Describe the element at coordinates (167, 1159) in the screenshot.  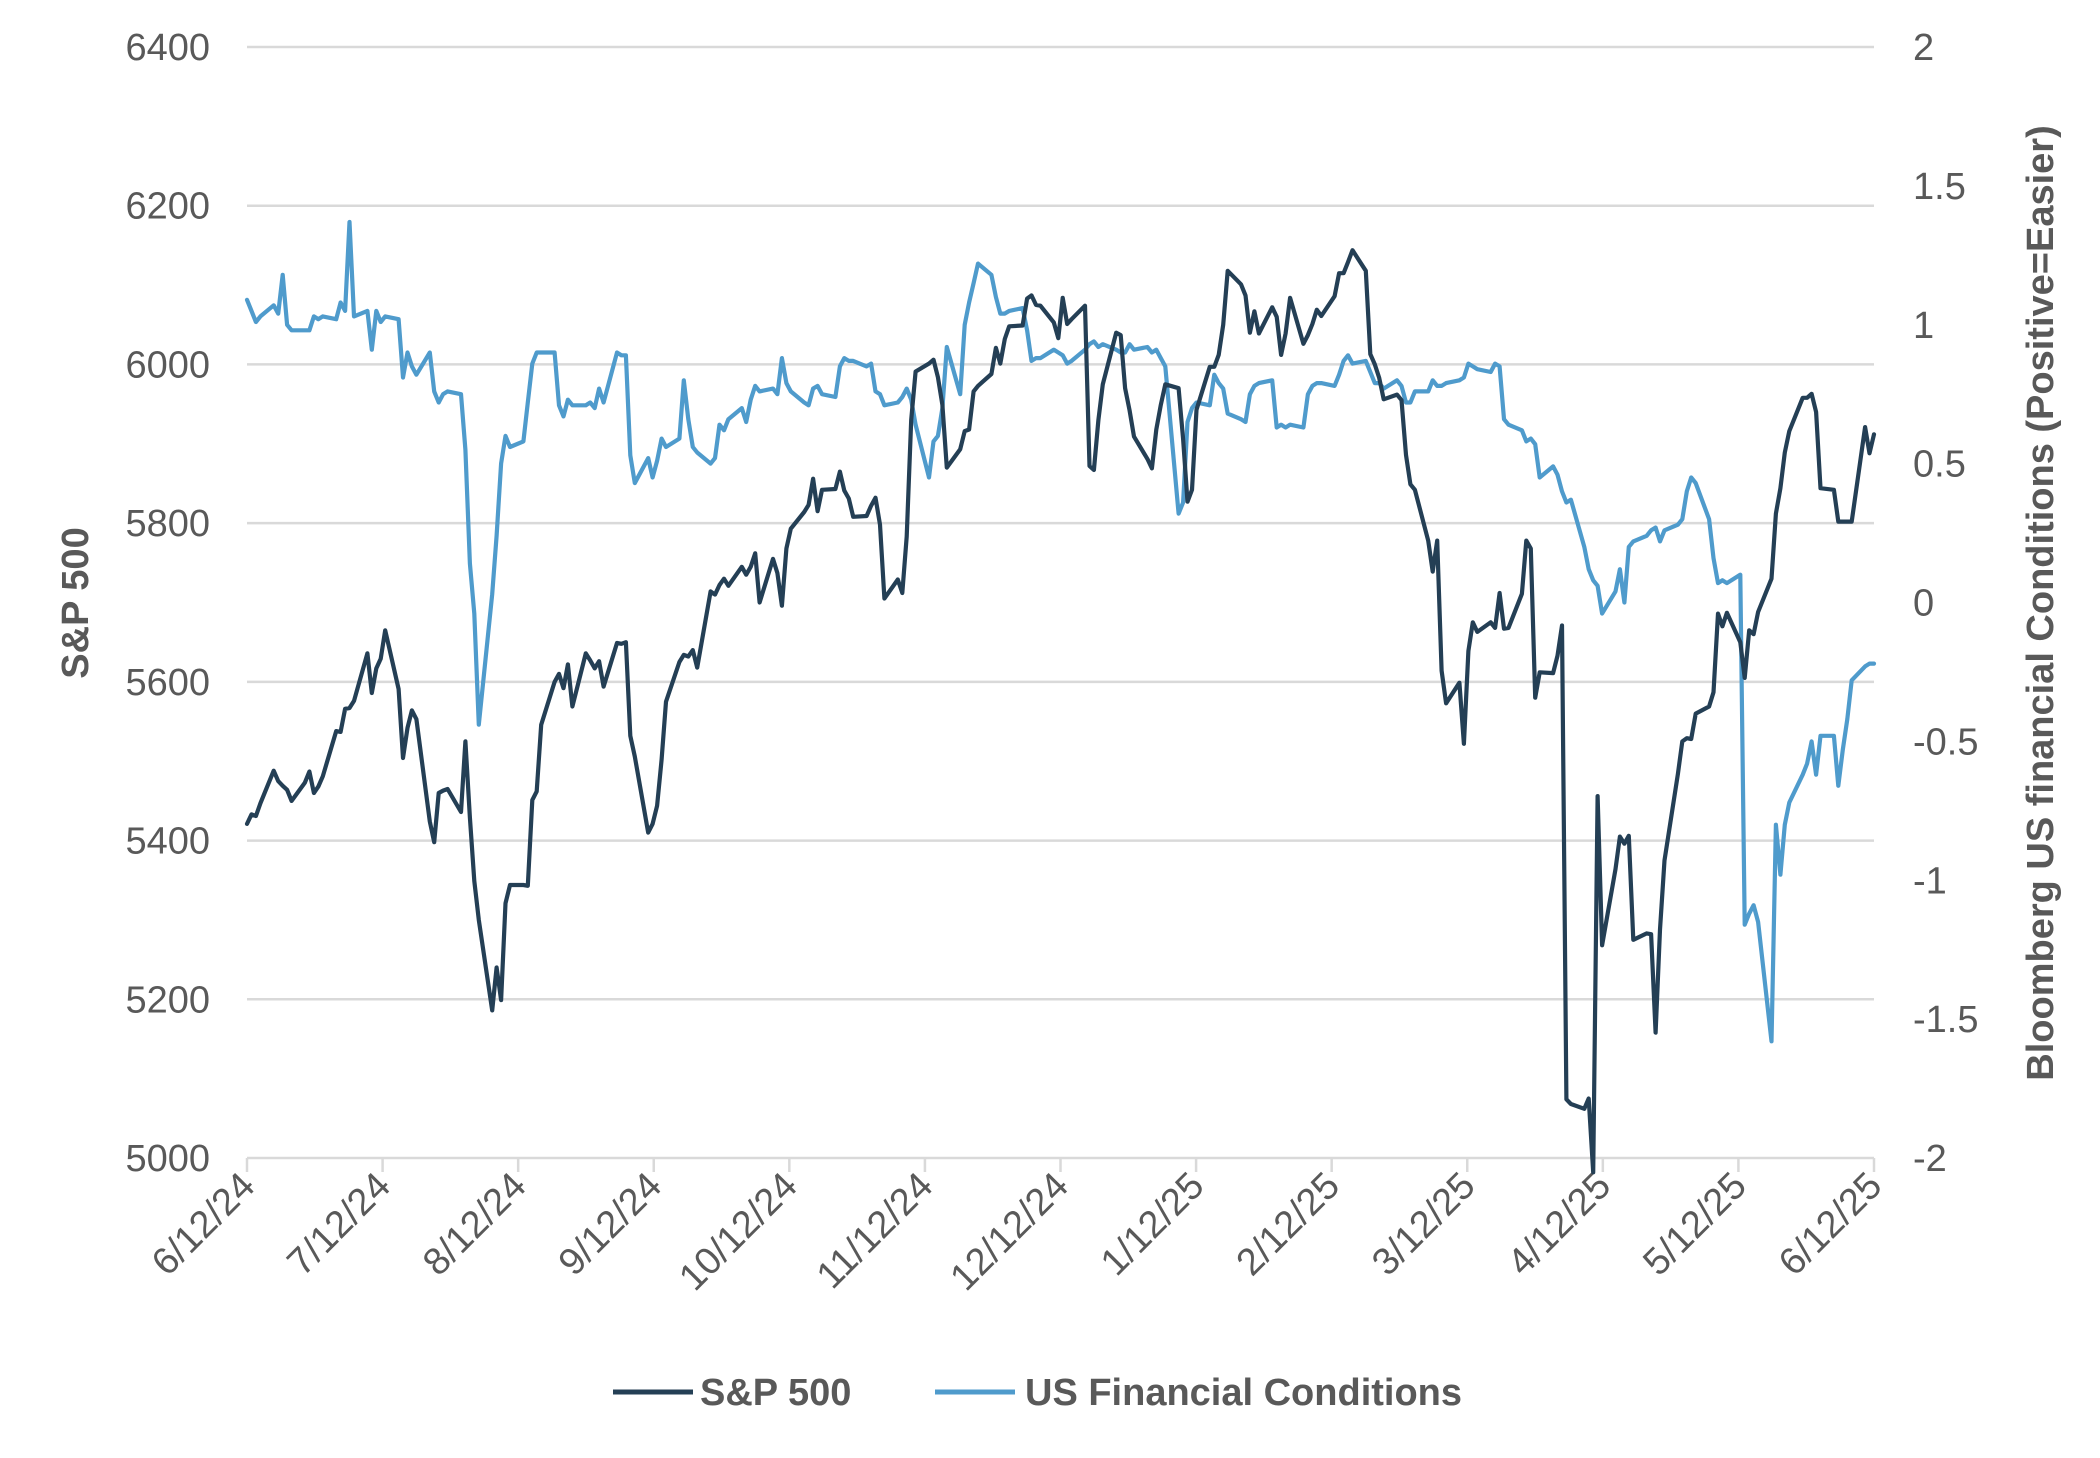
I see `left-y-tick-label: 5000` at that location.